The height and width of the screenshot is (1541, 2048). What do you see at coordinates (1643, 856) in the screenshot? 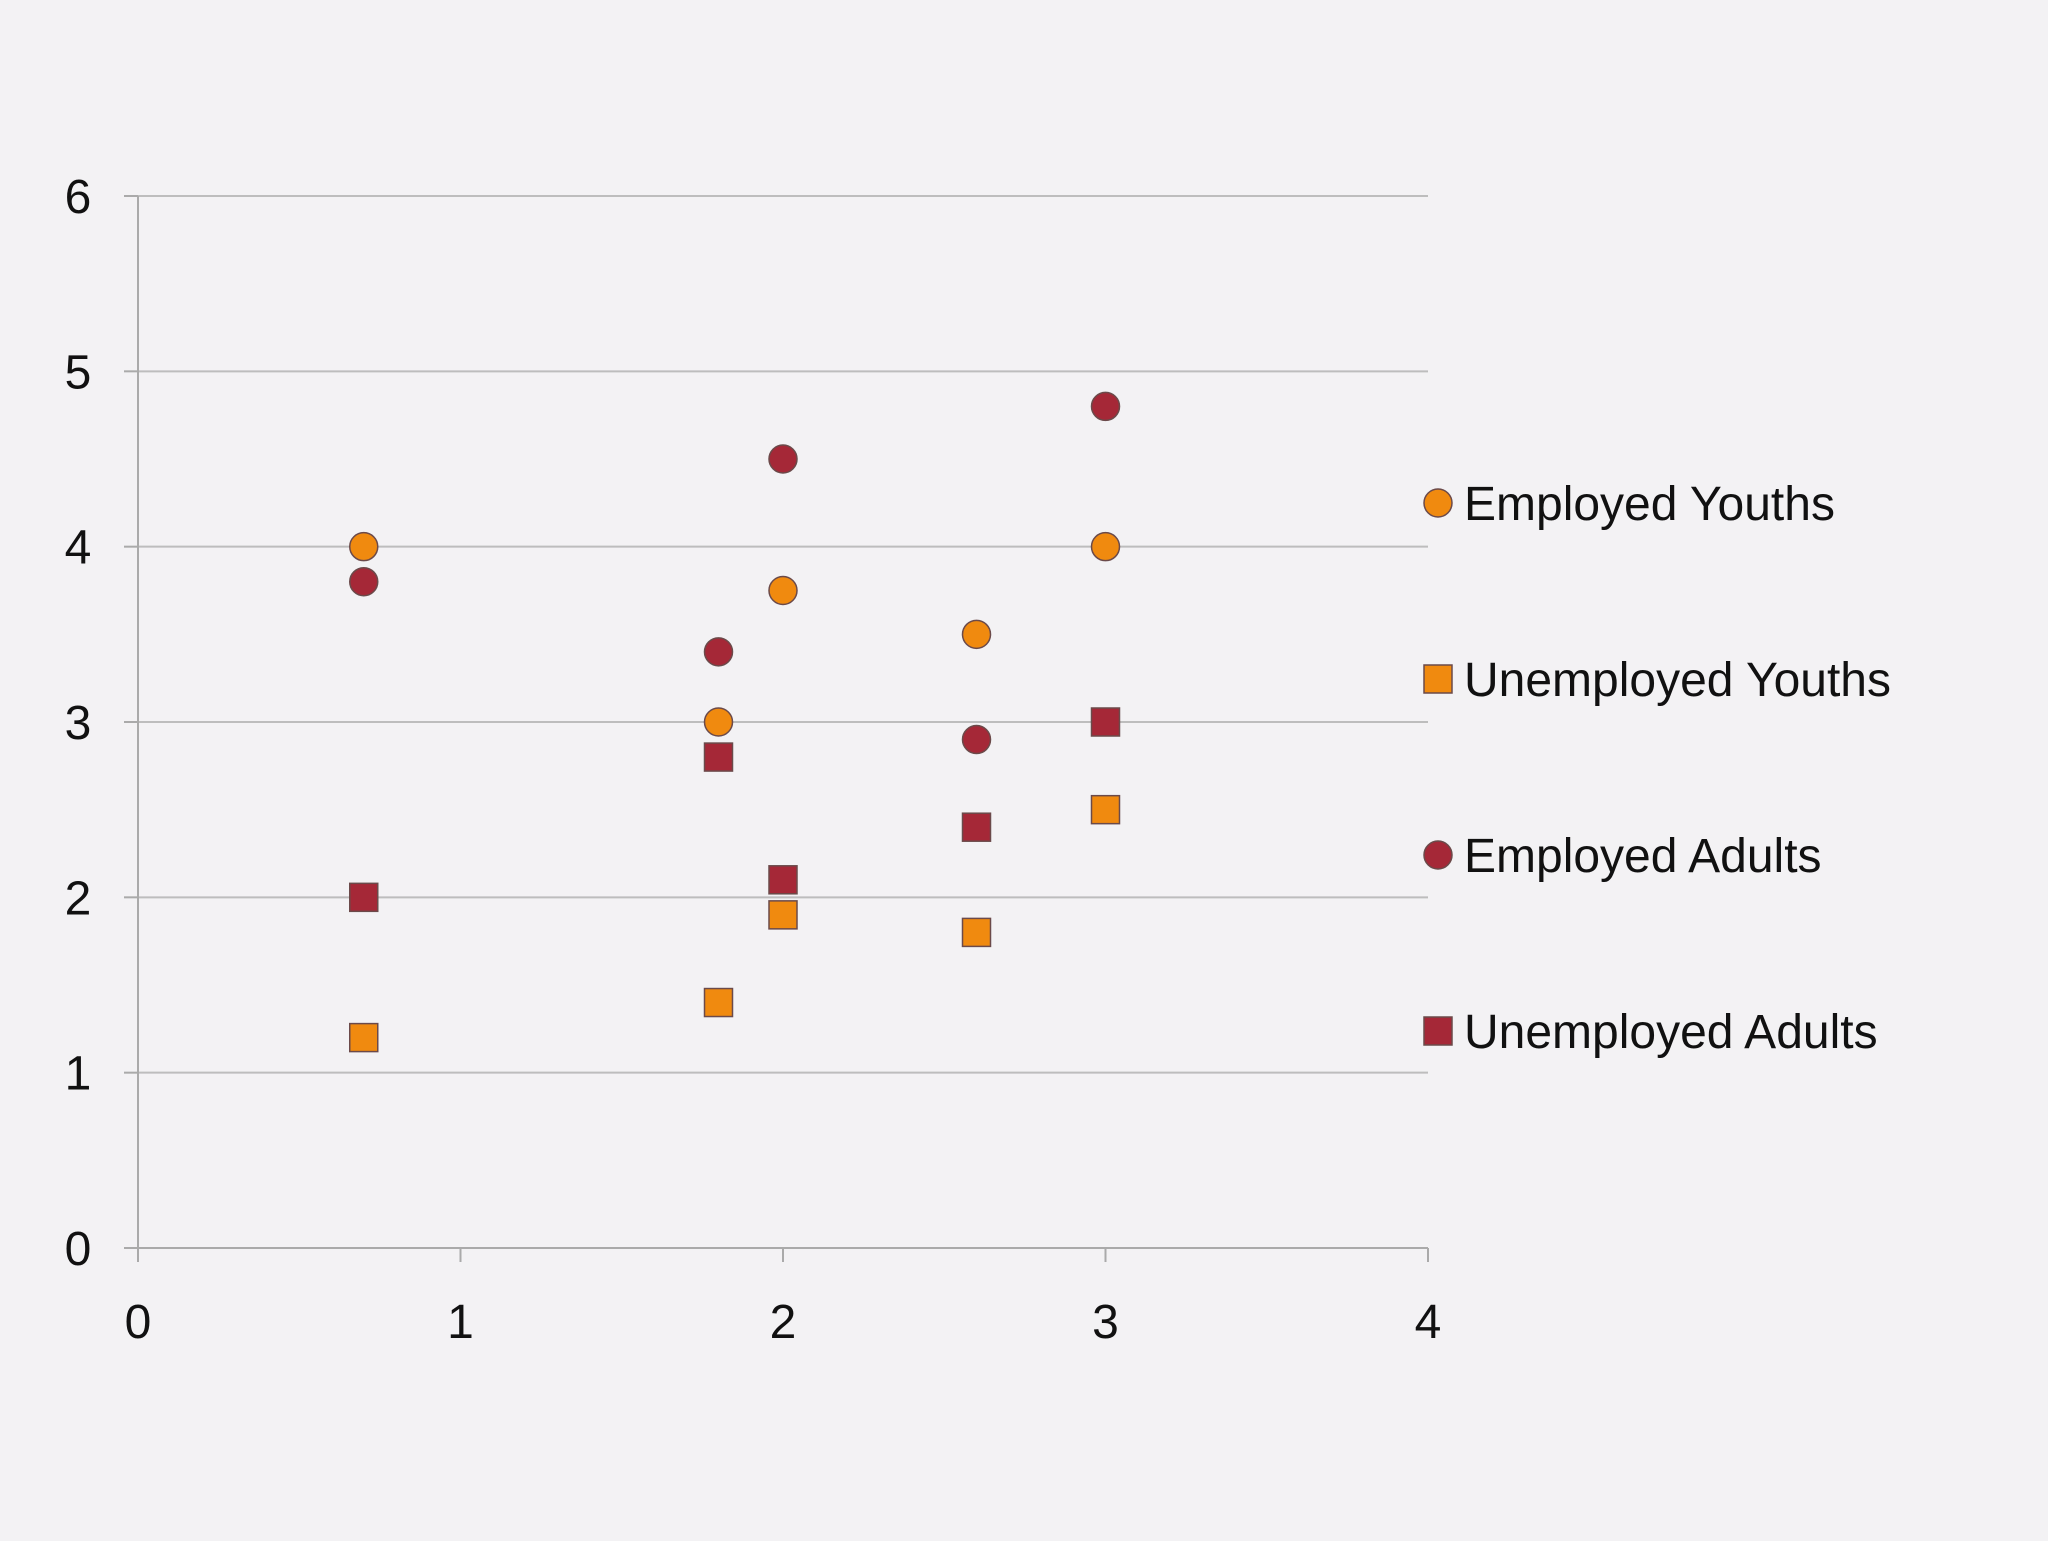
I see `legend-label-employed-adults: Employed Adults` at bounding box center [1643, 856].